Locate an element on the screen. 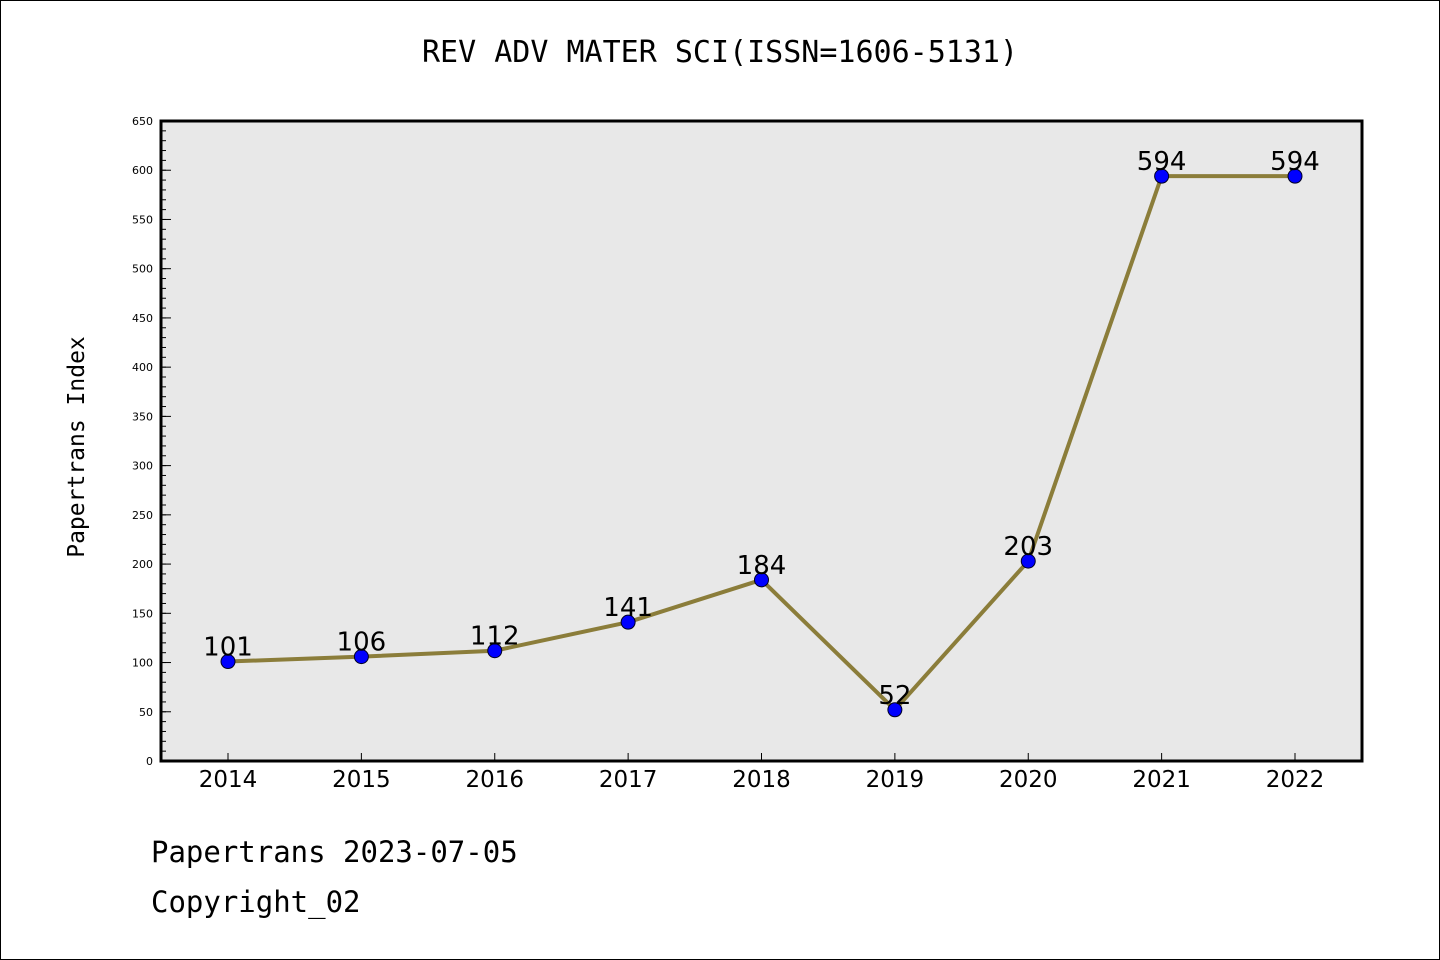 This screenshot has height=960, width=1440. y-tick-label: 400 is located at coordinates (142, 367).